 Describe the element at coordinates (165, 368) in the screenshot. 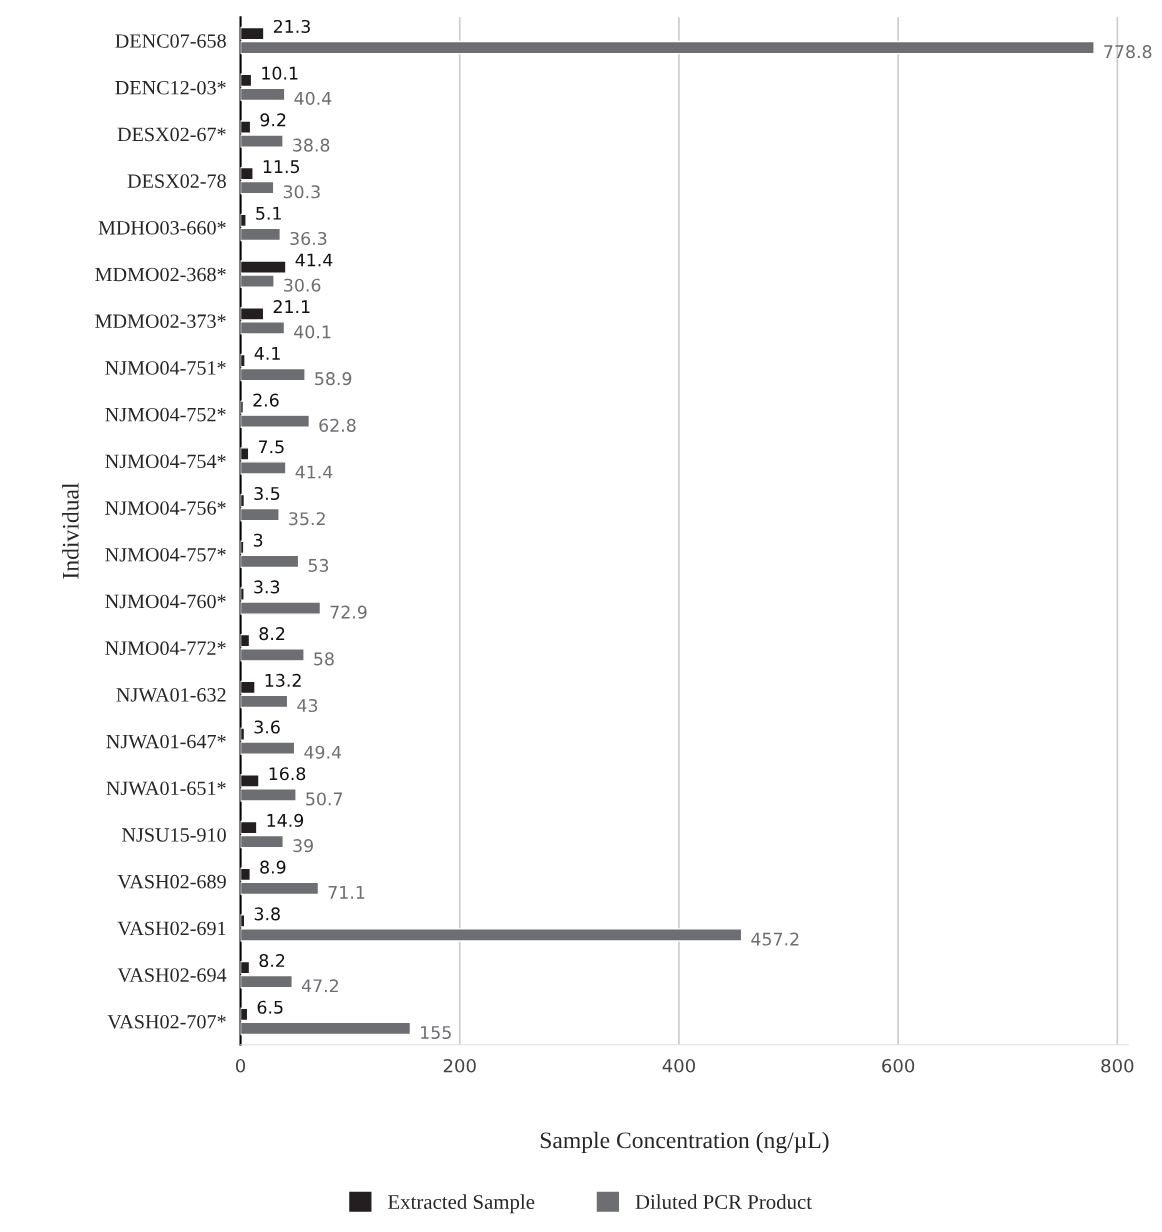

I see `y-tick-label: NJMO04-751*` at that location.